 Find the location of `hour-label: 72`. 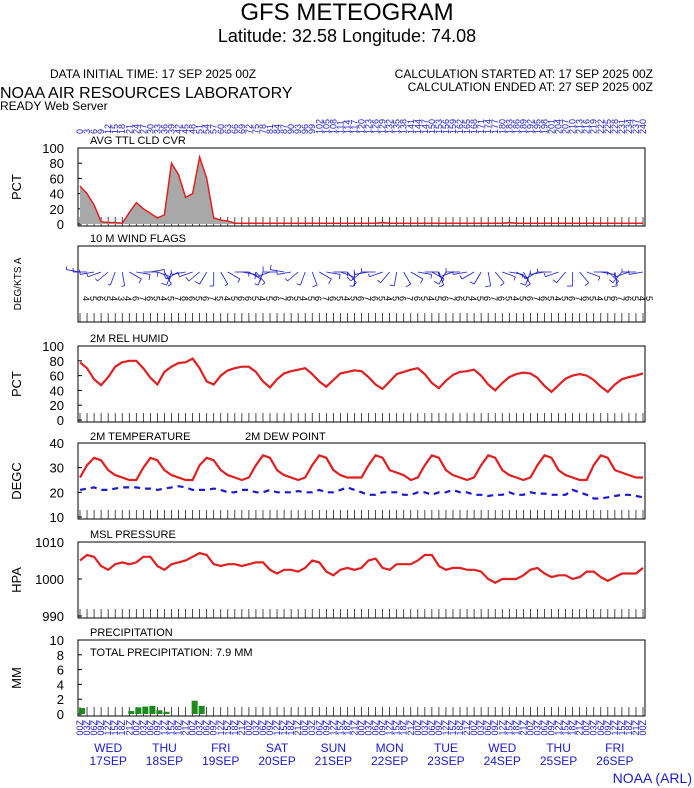

hour-label: 72 is located at coordinates (249, 129).